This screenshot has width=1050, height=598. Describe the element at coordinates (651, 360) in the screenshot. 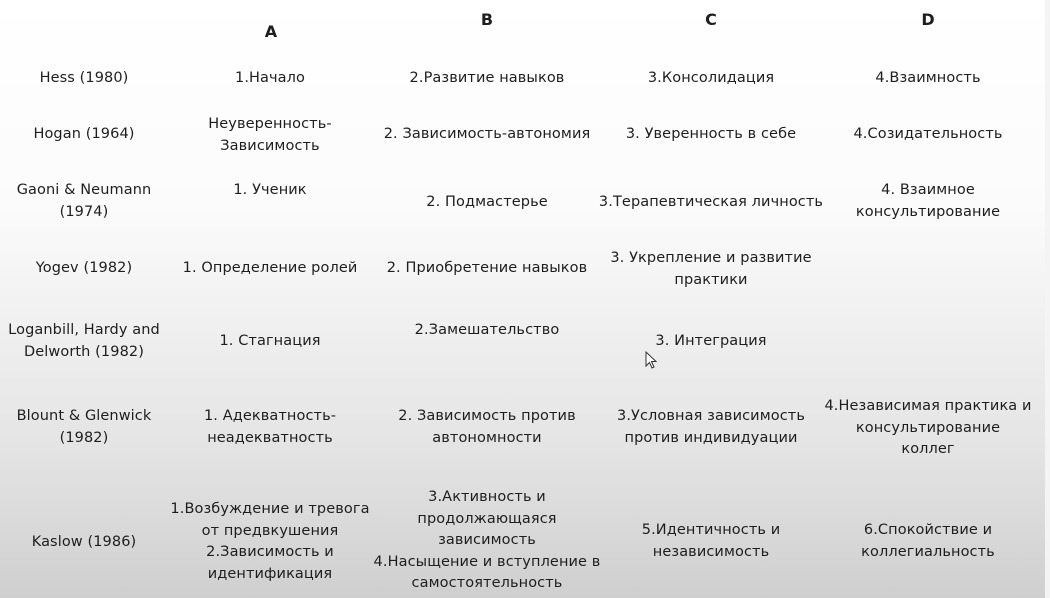

I see `mouse-cursor-icon` at that location.